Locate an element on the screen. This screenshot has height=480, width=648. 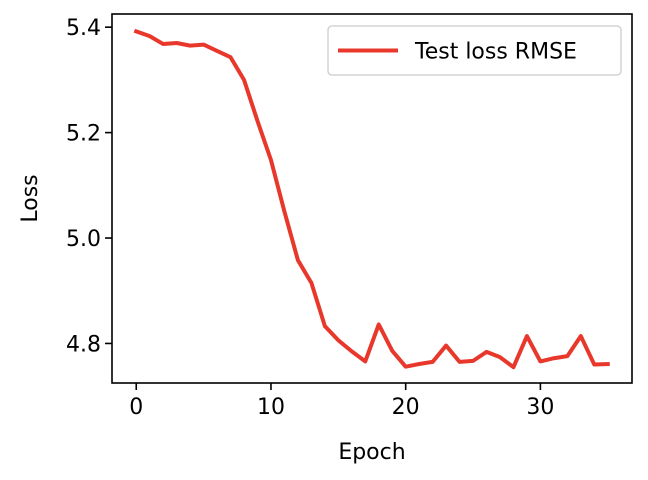
legend-label: Test loss RMSE is located at coordinates (495, 52).